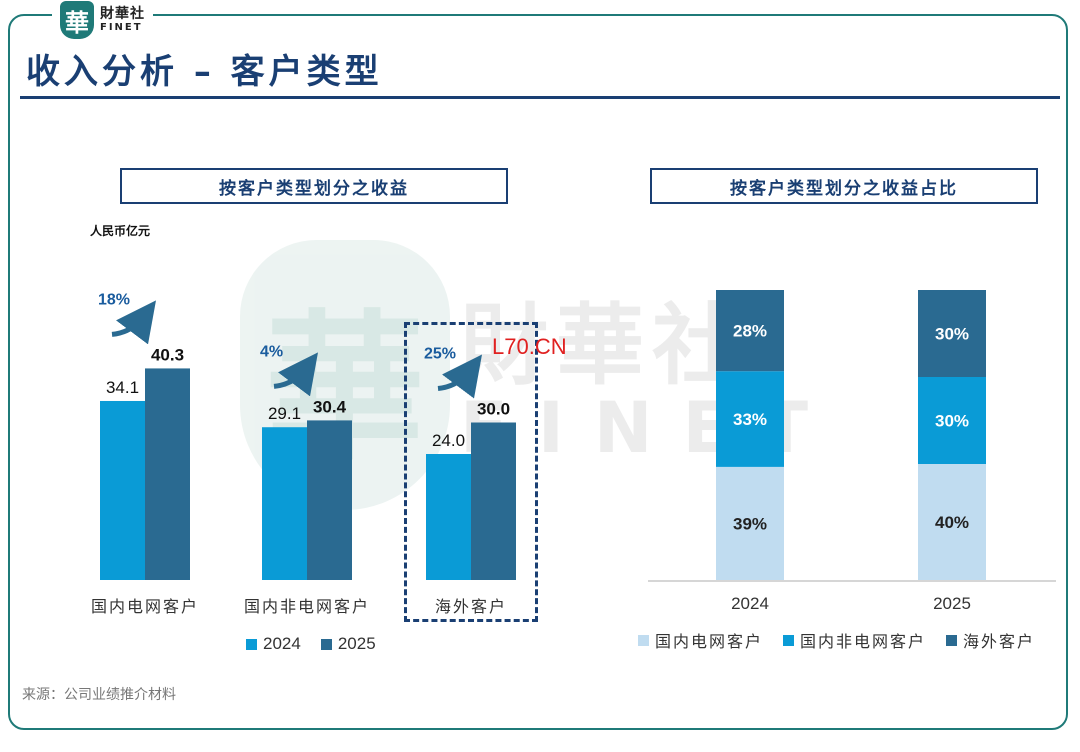  I want to click on bar-value-label: 40.3, so click(167, 354).